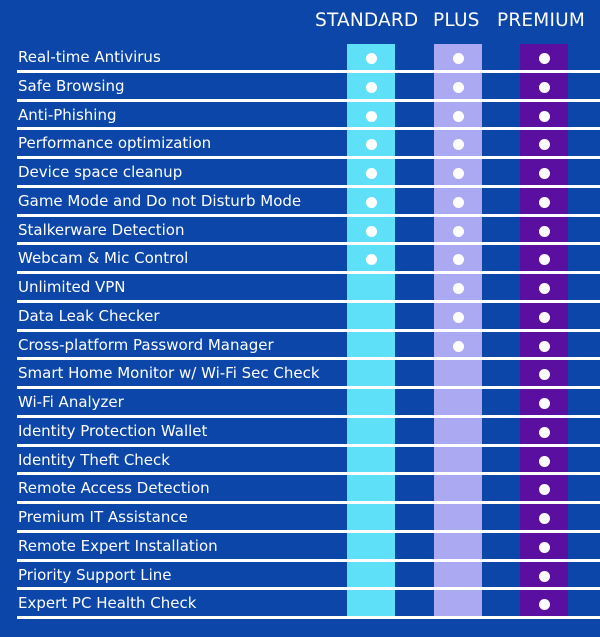 Image resolution: width=600 pixels, height=637 pixels. What do you see at coordinates (89, 315) in the screenshot?
I see `feature-label: Data Leak Checker` at bounding box center [89, 315].